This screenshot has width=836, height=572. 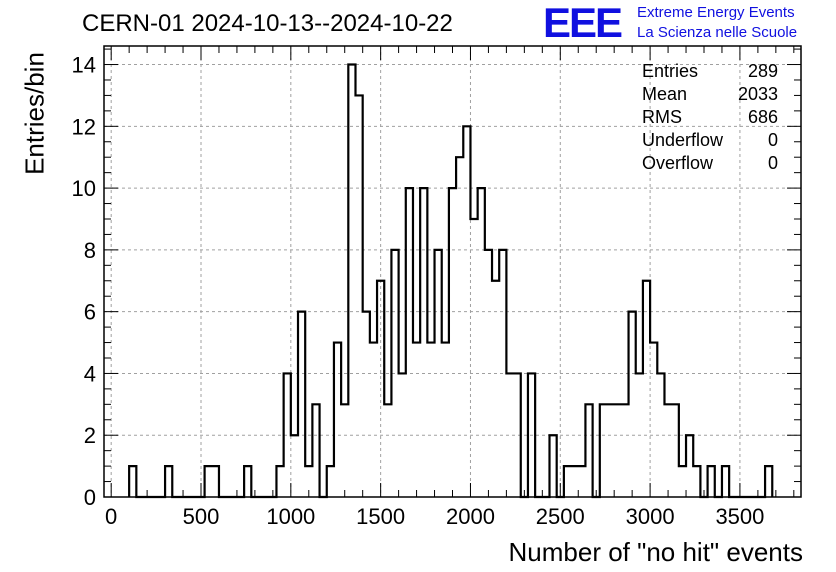 What do you see at coordinates (90, 435) in the screenshot?
I see `y-tick-label: 2` at bounding box center [90, 435].